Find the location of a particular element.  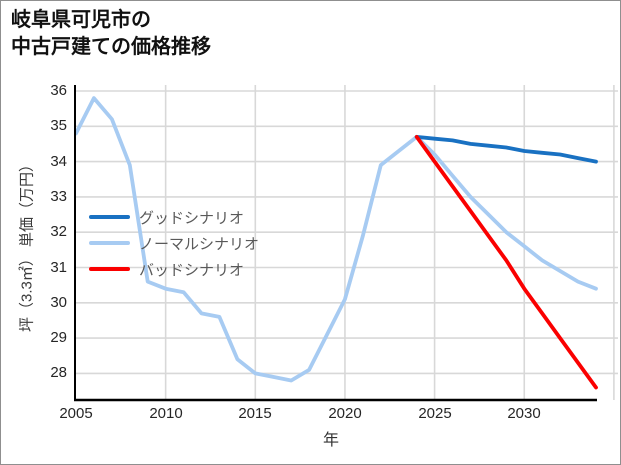

title-line-2: 中古戸建ての価格推移 is located at coordinates (111, 47).